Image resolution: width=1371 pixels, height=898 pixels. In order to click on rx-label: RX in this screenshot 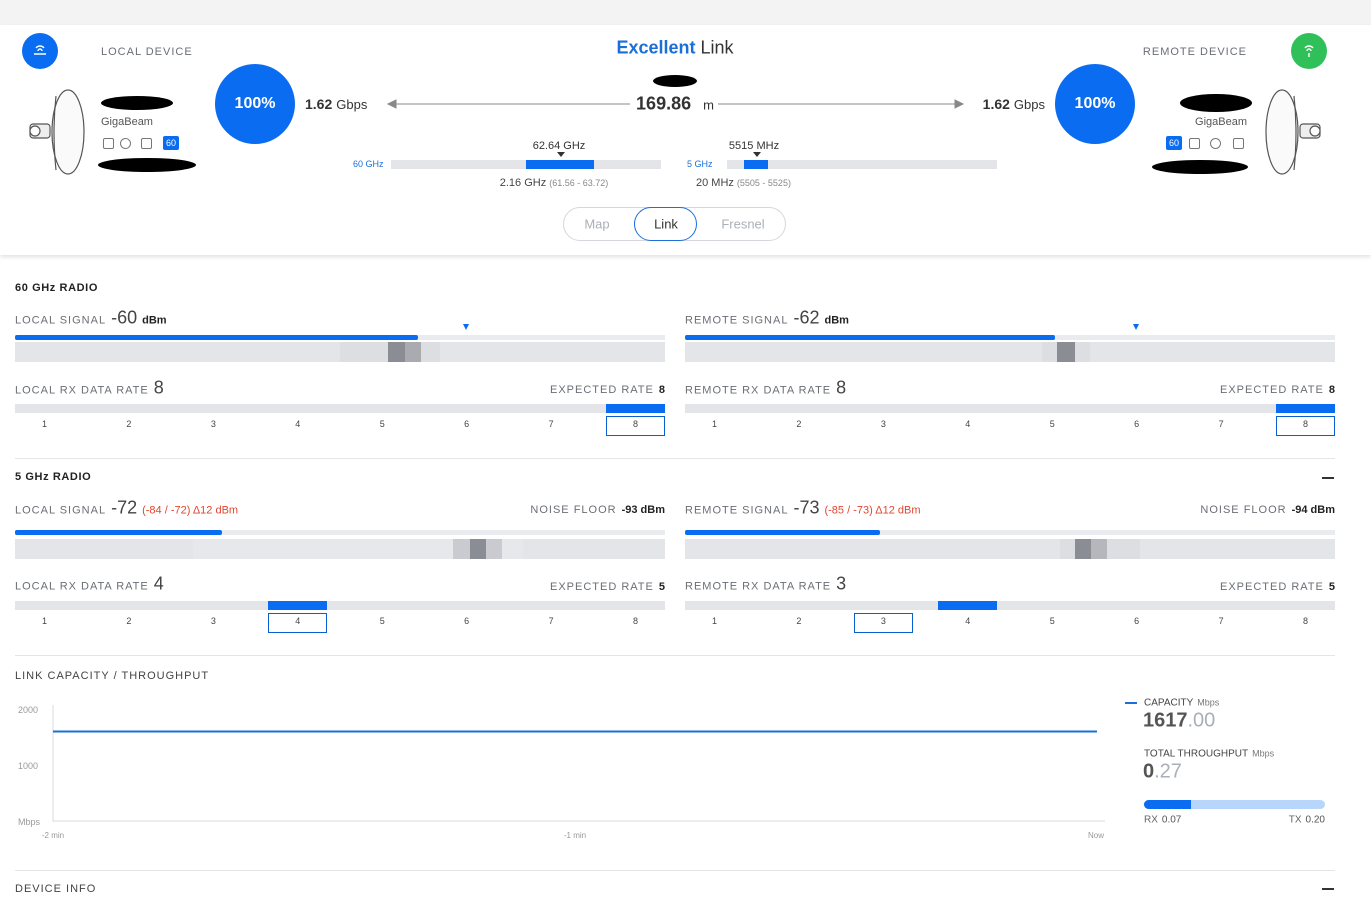, I will do `click(1151, 820)`.